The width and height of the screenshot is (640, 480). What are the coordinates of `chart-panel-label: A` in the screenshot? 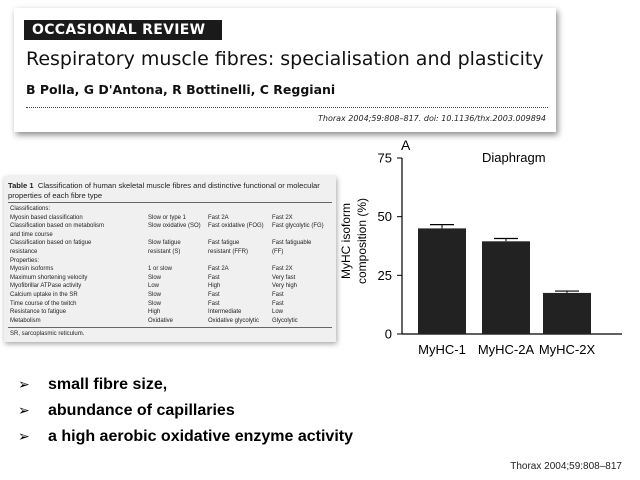 It's located at (406, 145).